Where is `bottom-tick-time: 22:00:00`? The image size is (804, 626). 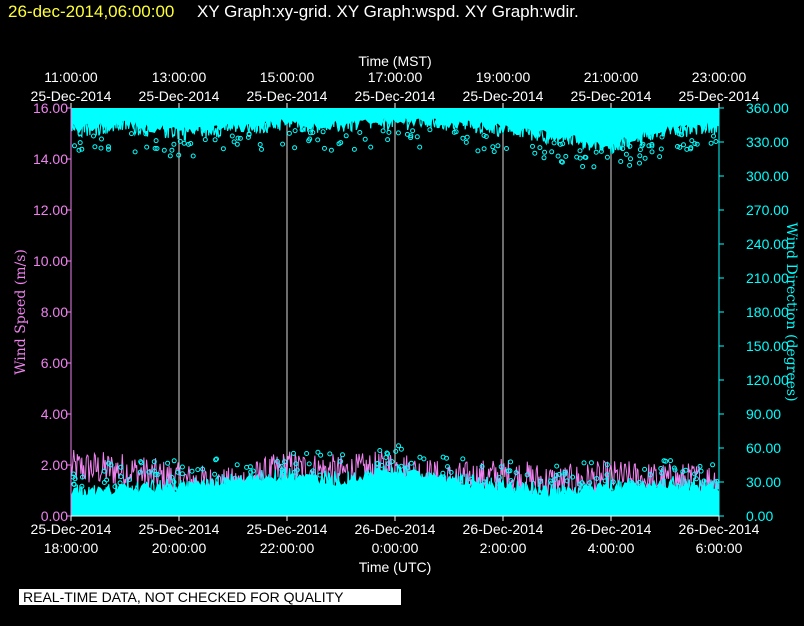 bottom-tick-time: 22:00:00 is located at coordinates (287, 548).